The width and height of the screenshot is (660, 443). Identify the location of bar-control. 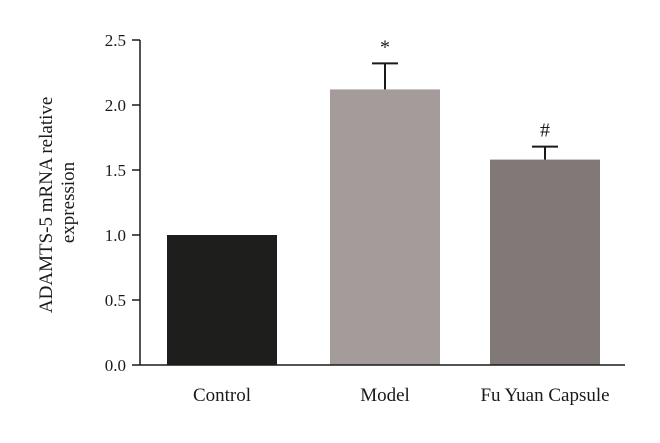
(222, 300).